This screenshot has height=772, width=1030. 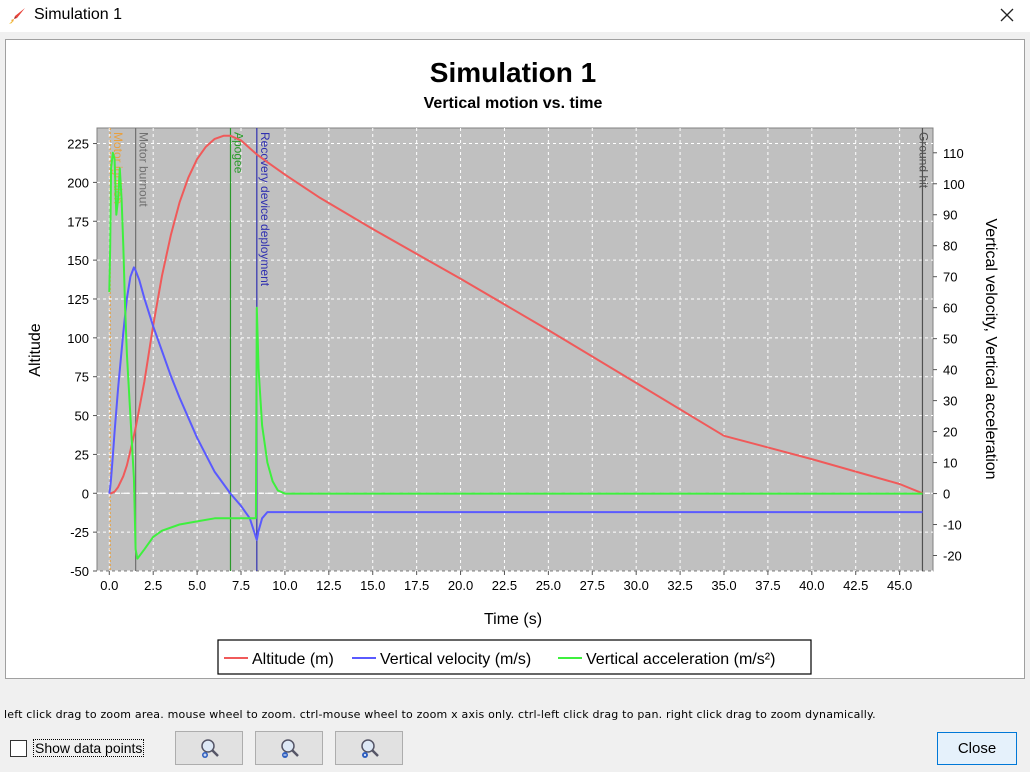 What do you see at coordinates (950, 277) in the screenshot?
I see `y-right-tick-label: 70` at bounding box center [950, 277].